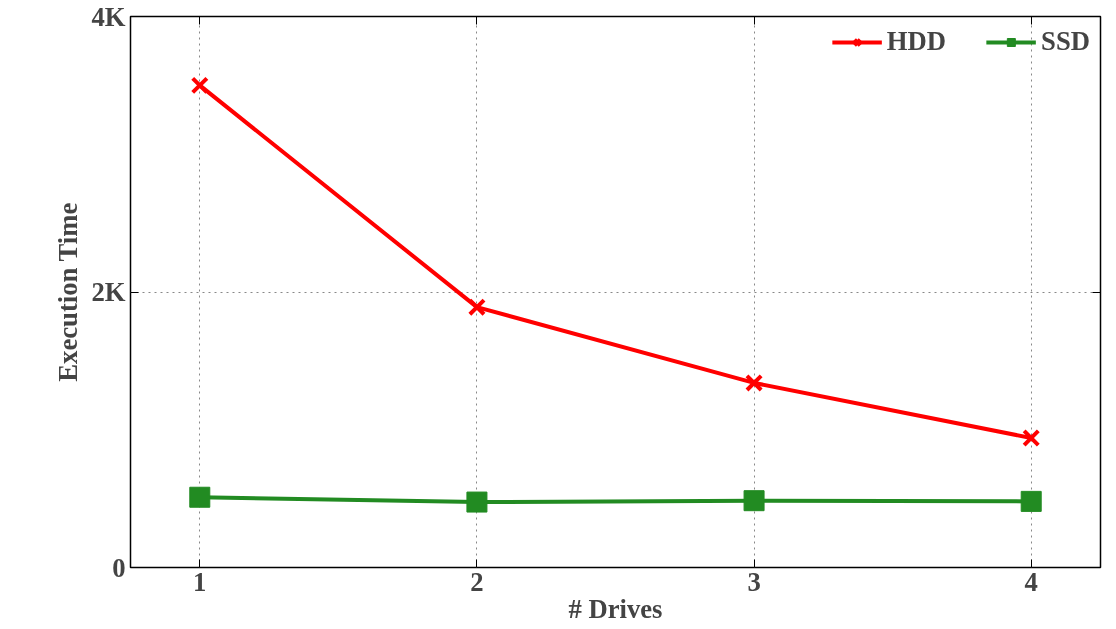 The height and width of the screenshot is (629, 1116). I want to click on y-axis-title: Execution Time, so click(68, 292).